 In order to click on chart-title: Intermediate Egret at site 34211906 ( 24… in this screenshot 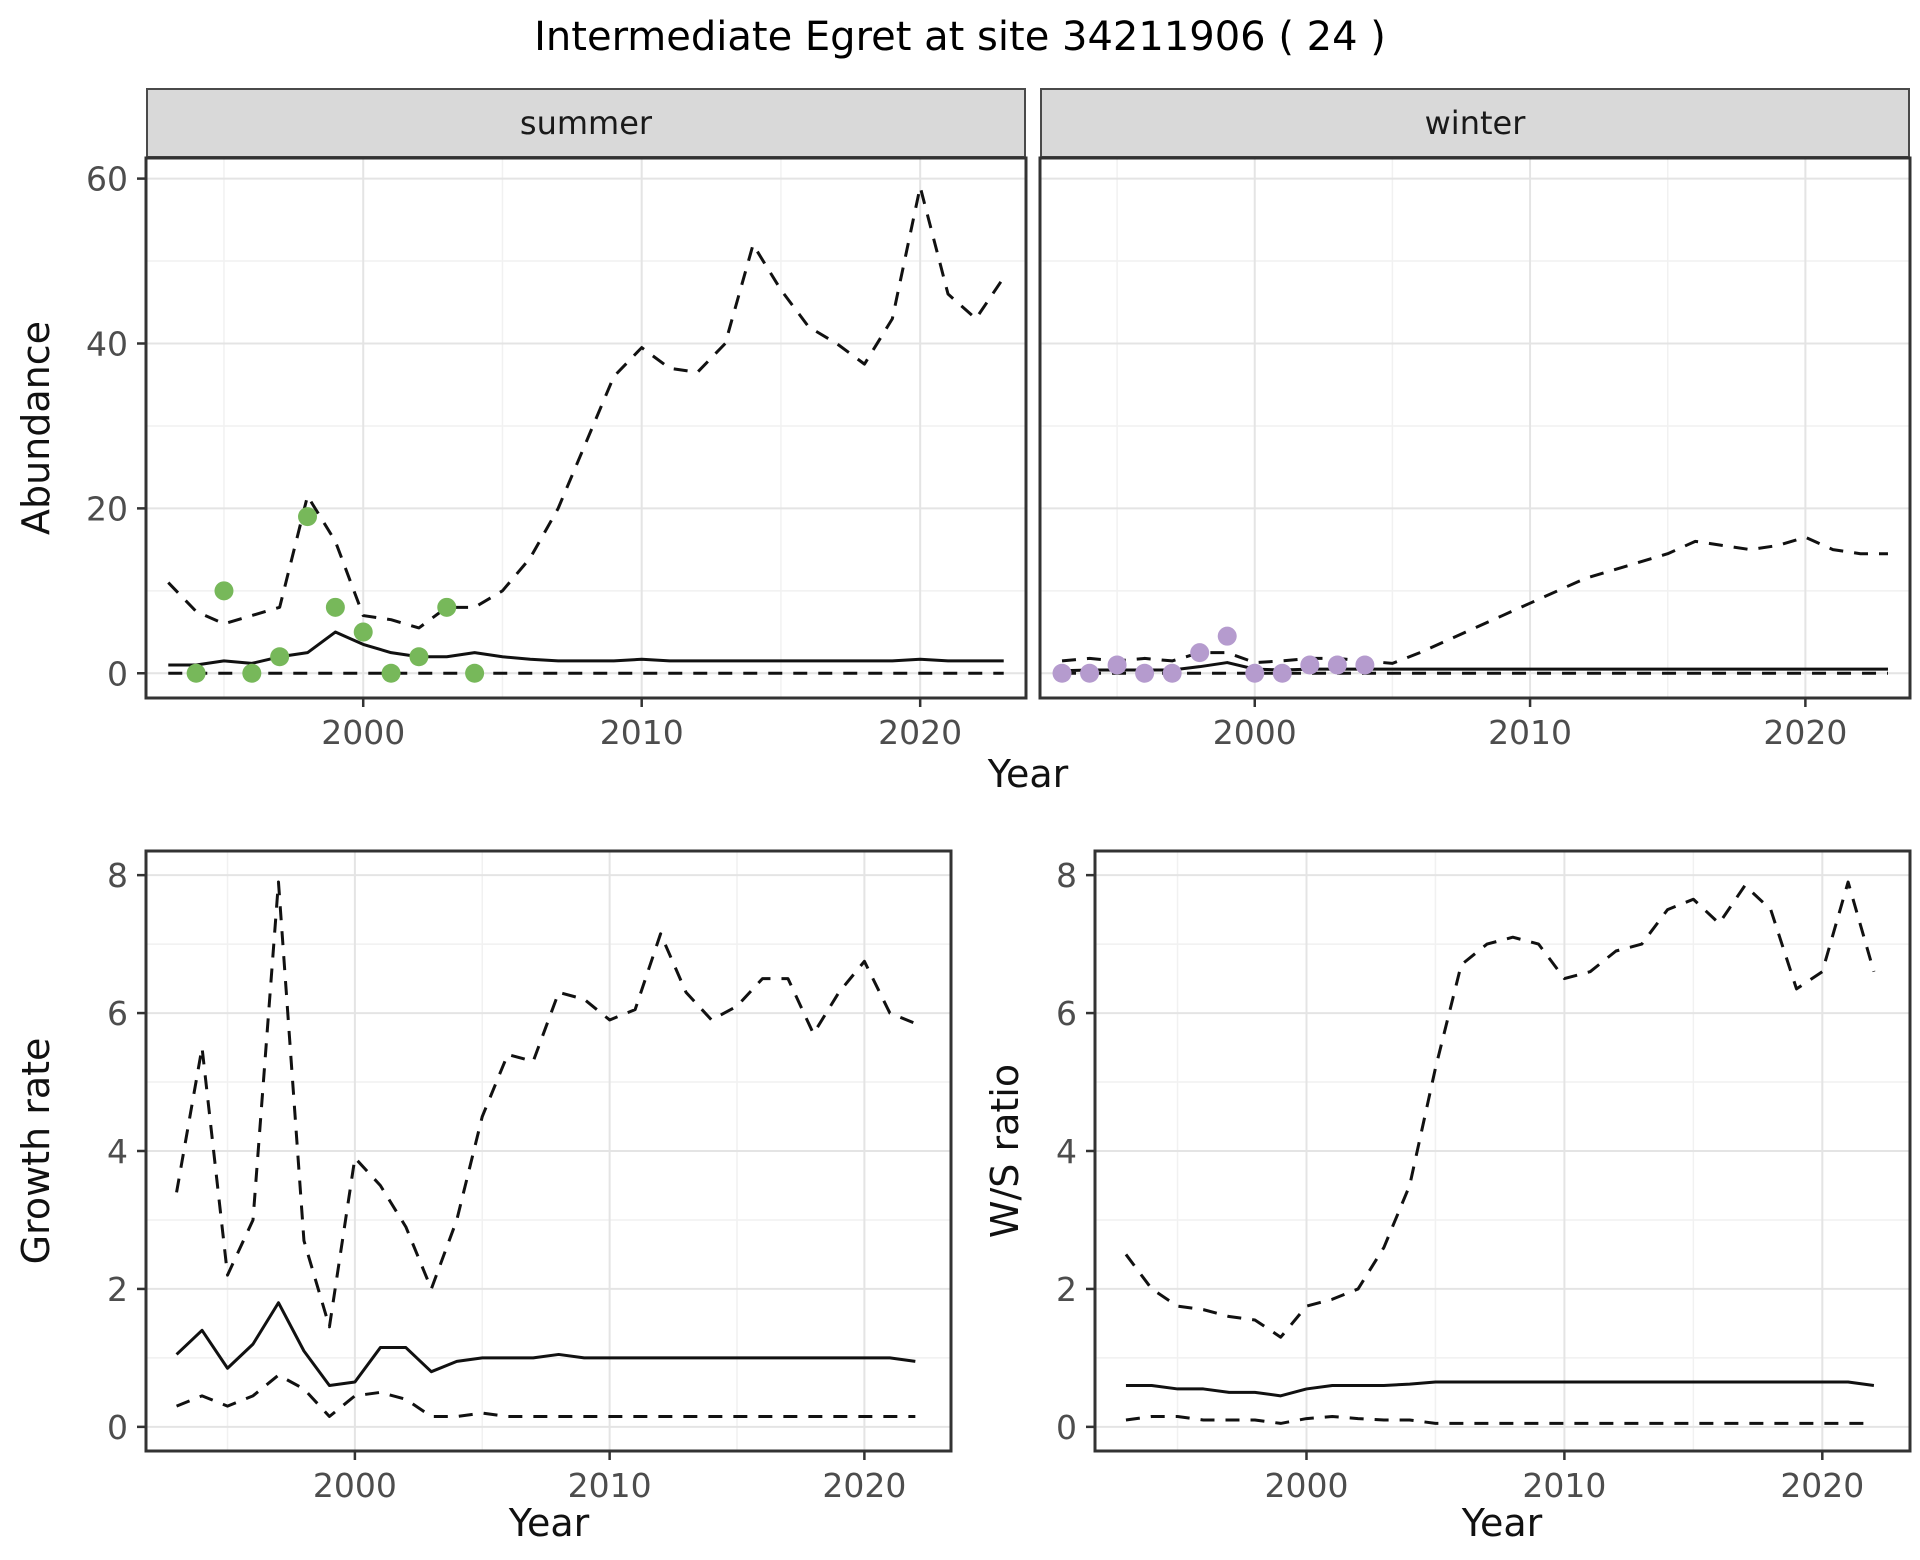, I will do `click(960, 37)`.